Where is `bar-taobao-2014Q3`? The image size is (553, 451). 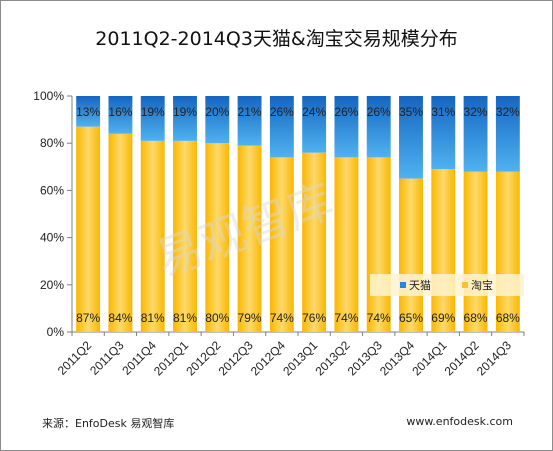
bar-taobao-2014Q3 is located at coordinates (507, 251).